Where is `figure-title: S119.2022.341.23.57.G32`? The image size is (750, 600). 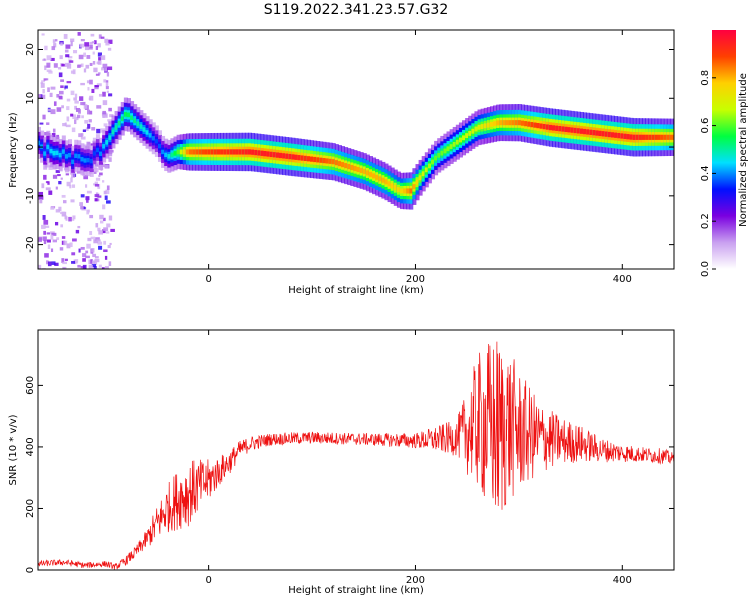 figure-title: S119.2022.341.23.57.G32 is located at coordinates (356, 10).